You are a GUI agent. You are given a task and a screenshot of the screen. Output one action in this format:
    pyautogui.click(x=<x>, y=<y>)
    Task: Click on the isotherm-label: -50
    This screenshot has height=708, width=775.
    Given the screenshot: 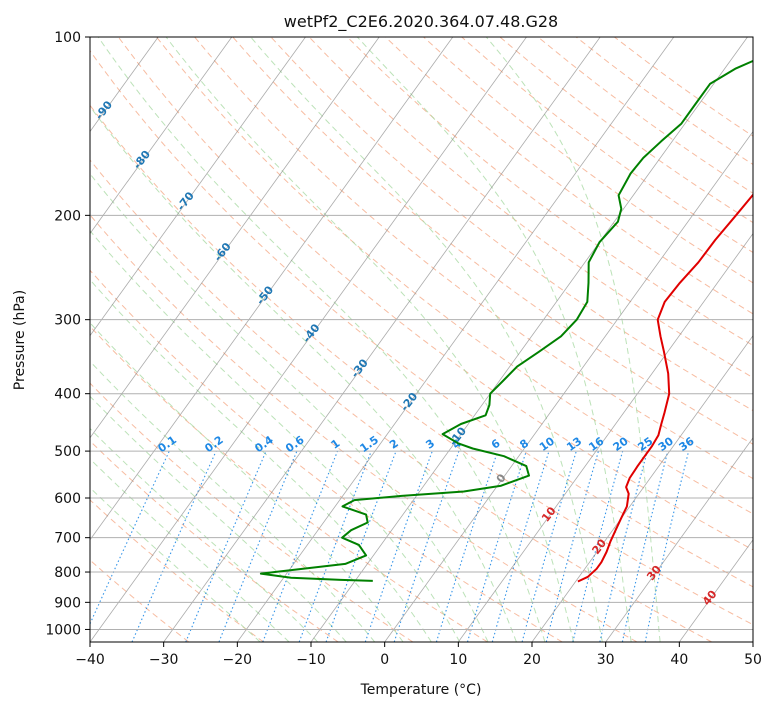 What is the action you would take?
    pyautogui.click(x=265, y=295)
    